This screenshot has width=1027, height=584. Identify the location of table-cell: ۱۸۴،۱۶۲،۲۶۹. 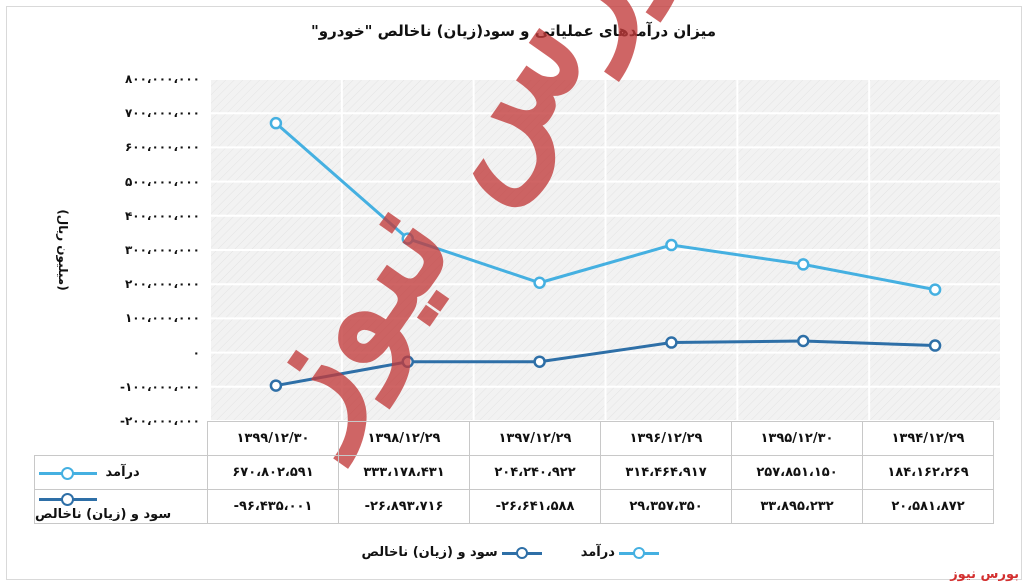
(928, 472).